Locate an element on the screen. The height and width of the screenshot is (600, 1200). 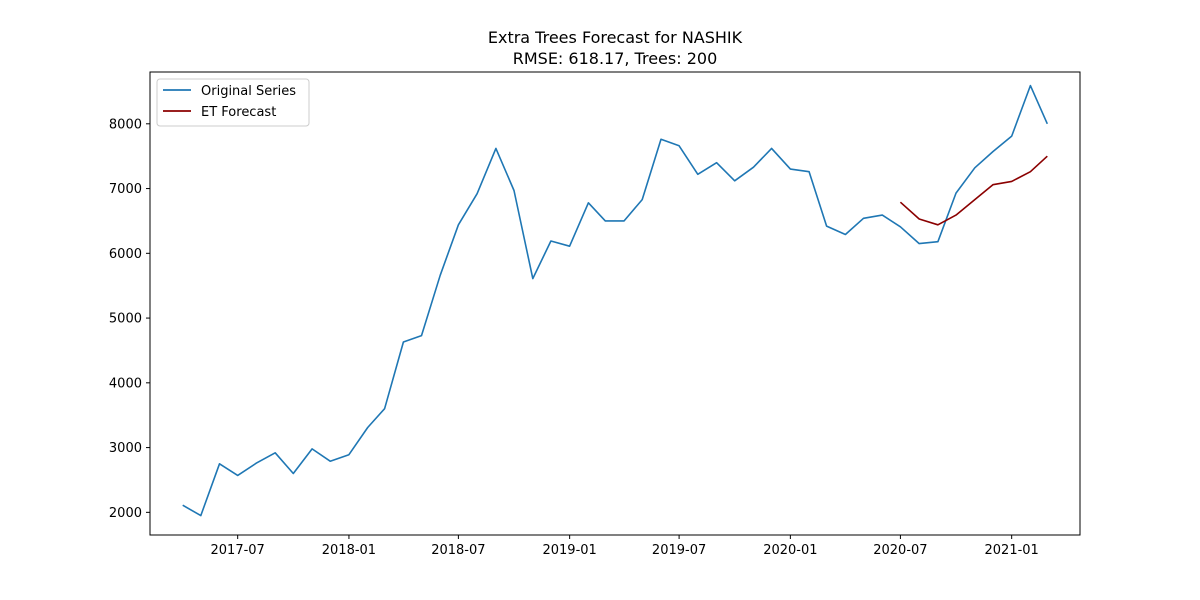
y-tick-label: 2000 is located at coordinates (125, 513).